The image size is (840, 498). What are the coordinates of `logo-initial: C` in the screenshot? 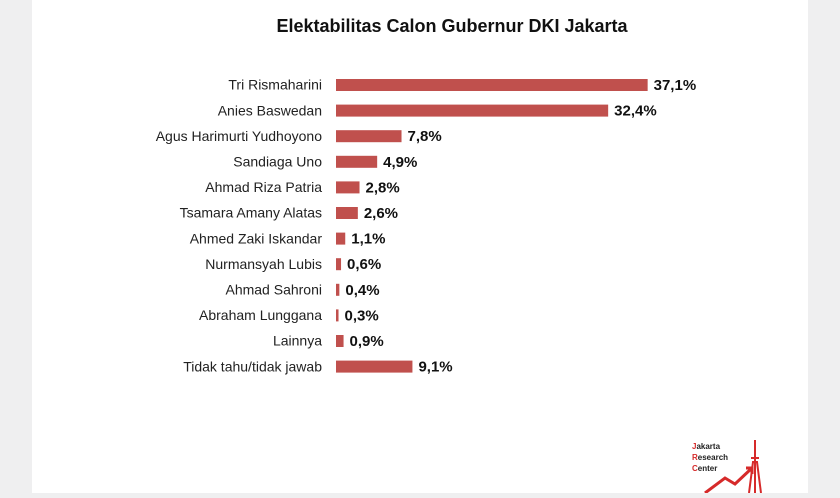 It's located at (695, 468).